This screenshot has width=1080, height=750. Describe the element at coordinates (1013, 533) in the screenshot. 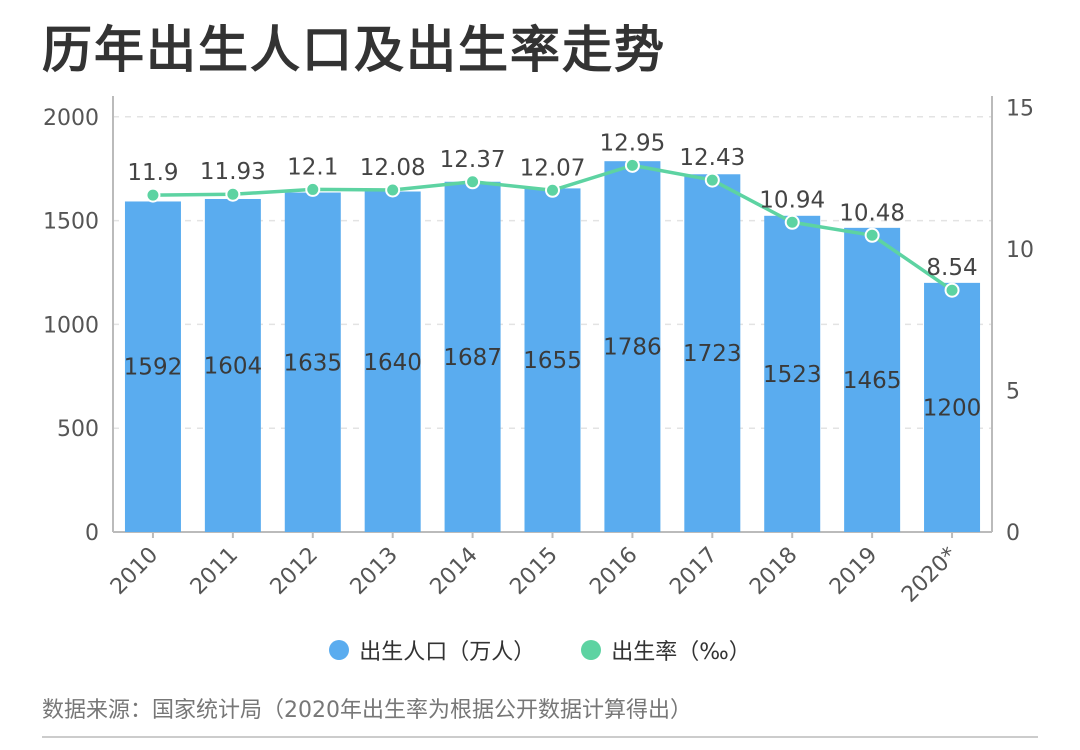

I see `right-tick-label: 0` at that location.